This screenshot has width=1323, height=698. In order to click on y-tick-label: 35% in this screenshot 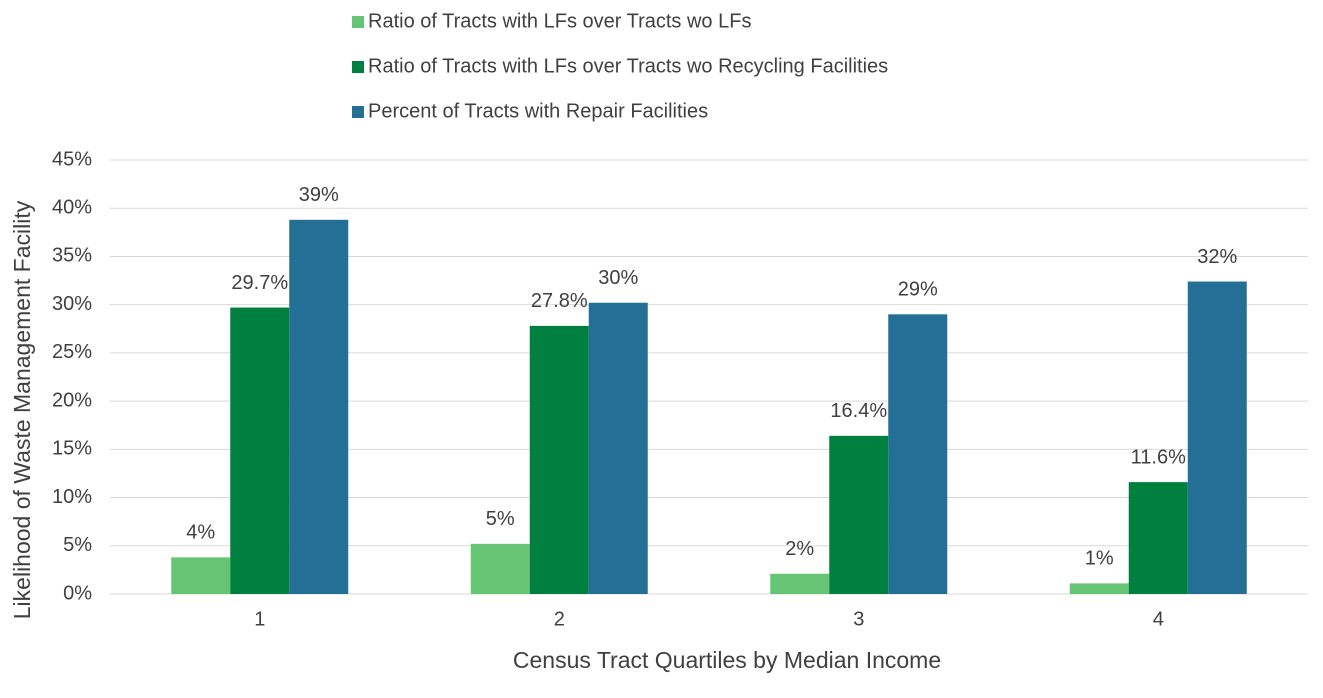, I will do `click(72, 256)`.